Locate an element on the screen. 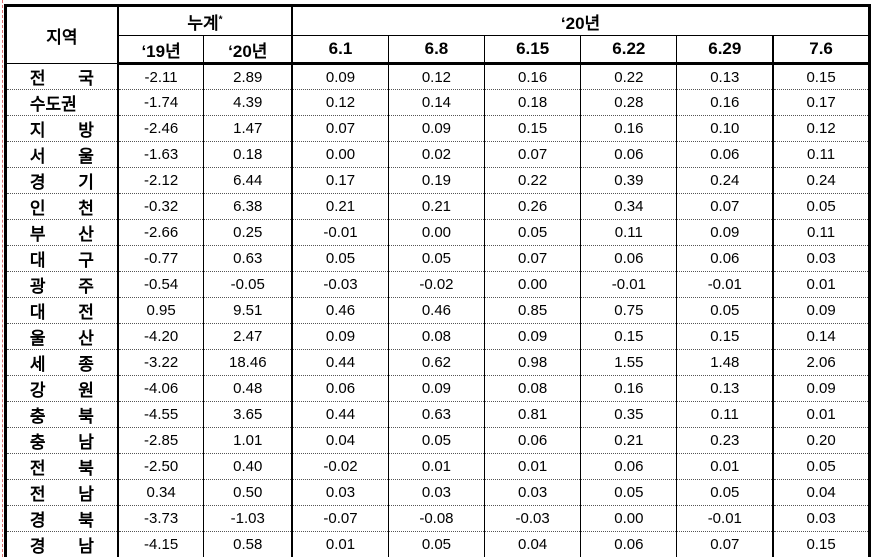  region-name: 인 천 is located at coordinates (61, 208).